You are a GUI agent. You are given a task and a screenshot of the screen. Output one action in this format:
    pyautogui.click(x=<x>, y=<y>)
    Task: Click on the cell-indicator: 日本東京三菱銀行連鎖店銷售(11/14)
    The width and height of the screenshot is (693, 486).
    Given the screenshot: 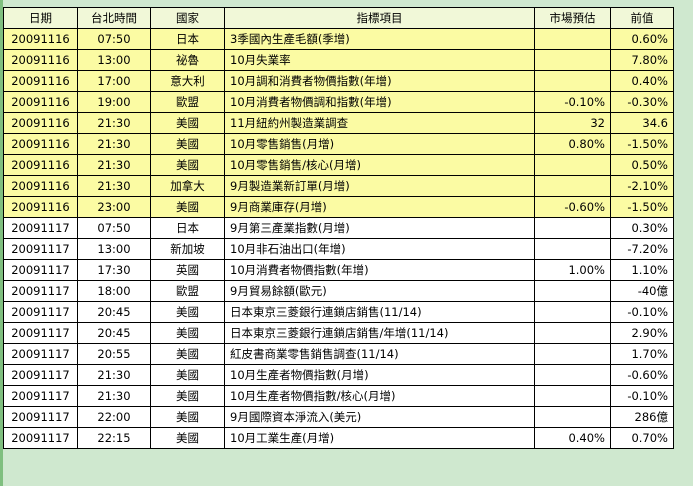 What is the action you would take?
    pyautogui.click(x=379, y=312)
    